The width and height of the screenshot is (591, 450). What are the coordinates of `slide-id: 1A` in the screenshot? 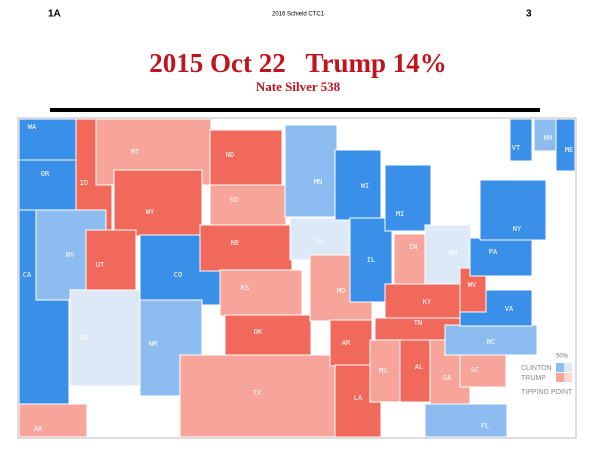 It's located at (54, 14).